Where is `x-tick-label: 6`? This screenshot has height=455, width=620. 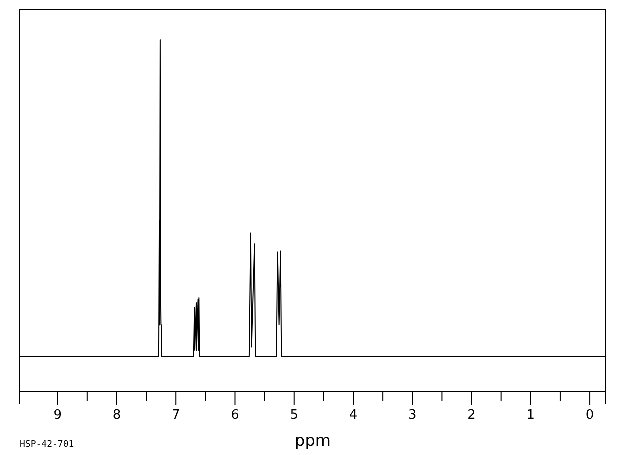 x-tick-label: 6 is located at coordinates (235, 416).